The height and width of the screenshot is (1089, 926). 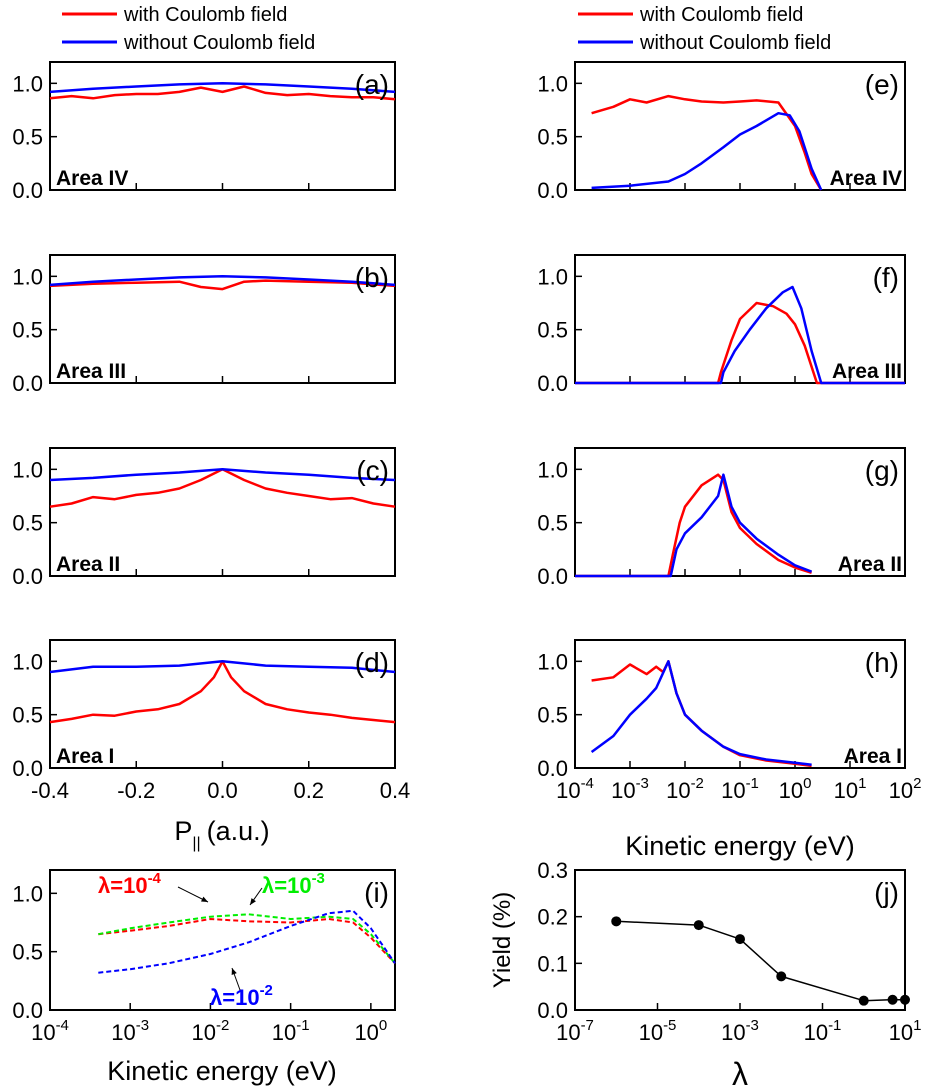 What do you see at coordinates (882, 662) in the screenshot?
I see `panel-letter: (h)` at bounding box center [882, 662].